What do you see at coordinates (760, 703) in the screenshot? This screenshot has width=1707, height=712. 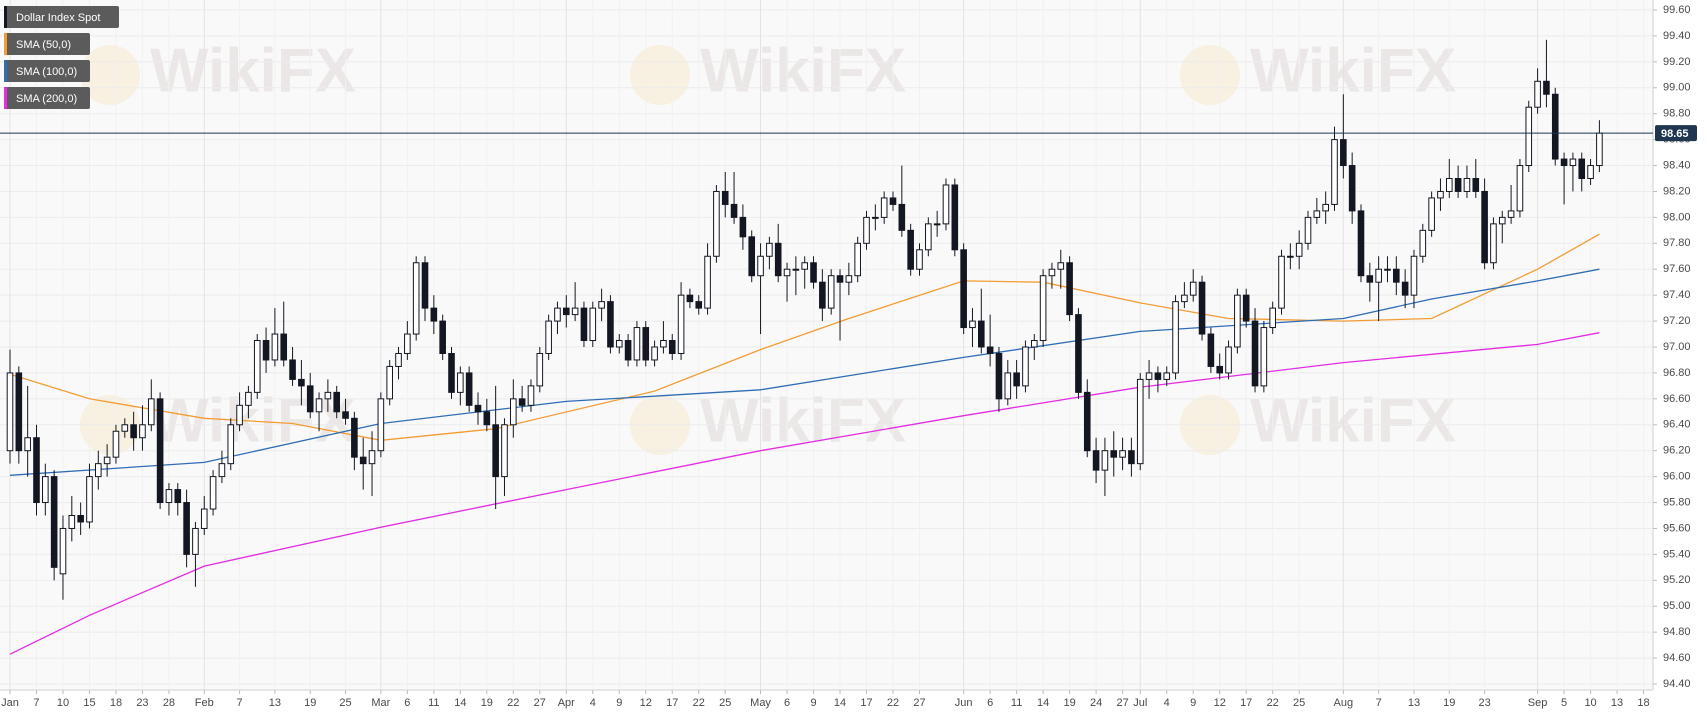 I see `x-tick-label: May` at bounding box center [760, 703].